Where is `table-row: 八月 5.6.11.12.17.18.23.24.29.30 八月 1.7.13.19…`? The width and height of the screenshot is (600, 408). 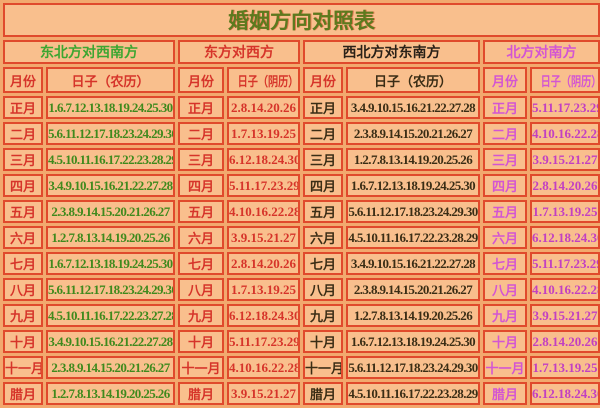
table-row: 八月 5.6.11.12.17.18.23.24.29.30 八月 1.7.13.19… is located at coordinates (301, 289).